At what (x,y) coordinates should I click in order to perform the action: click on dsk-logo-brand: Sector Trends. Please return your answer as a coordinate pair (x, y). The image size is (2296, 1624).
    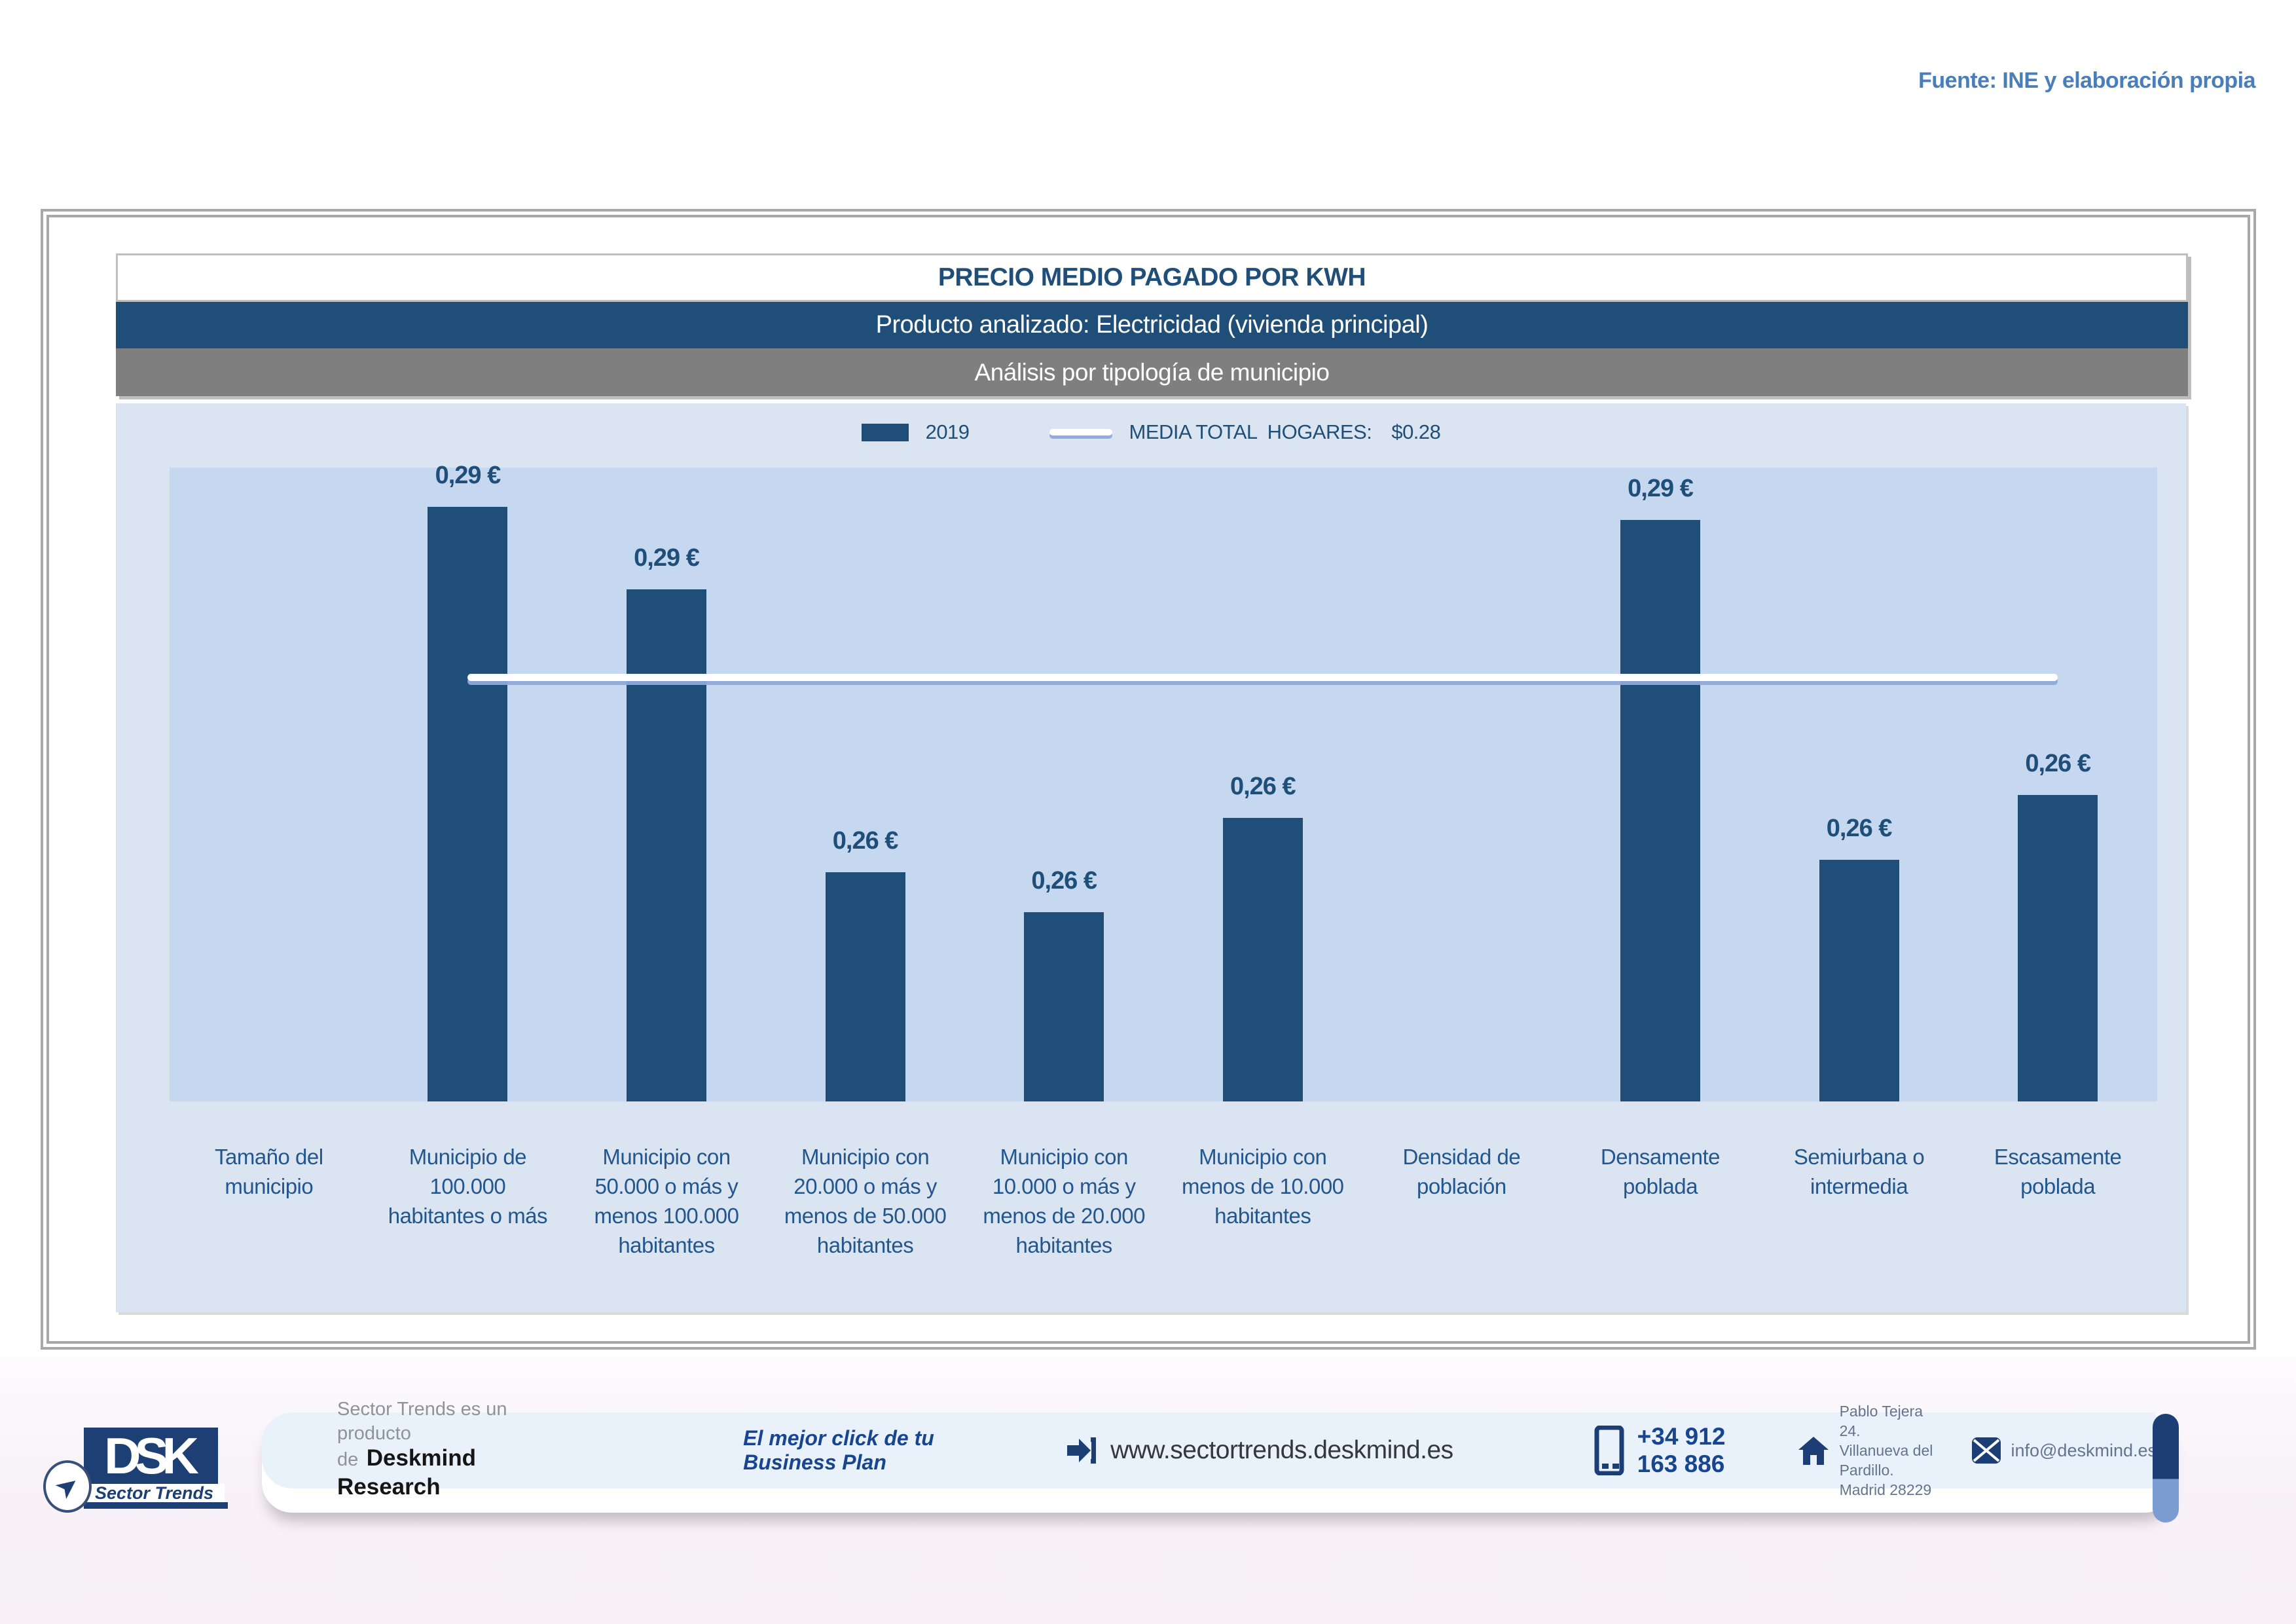
    Looking at the image, I should click on (154, 1493).